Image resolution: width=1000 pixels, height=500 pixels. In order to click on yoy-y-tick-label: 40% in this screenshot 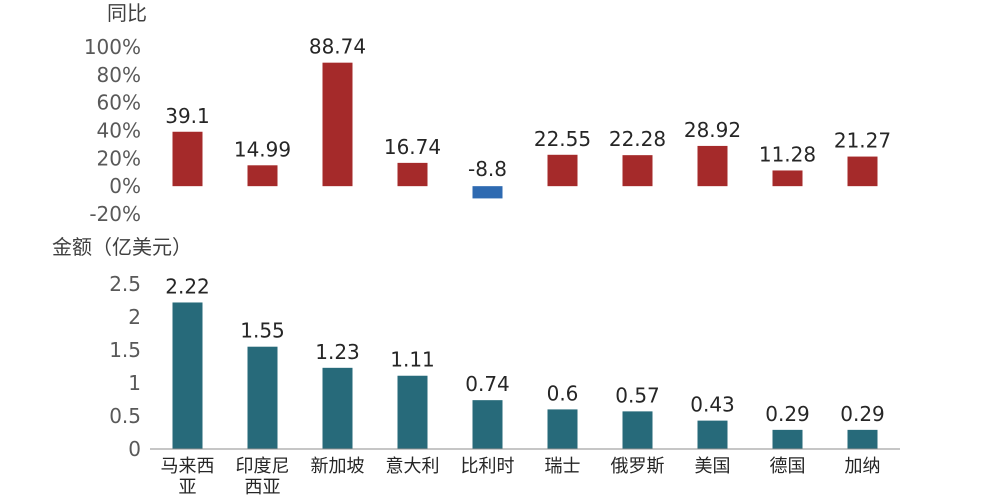, I will do `click(119, 131)`.